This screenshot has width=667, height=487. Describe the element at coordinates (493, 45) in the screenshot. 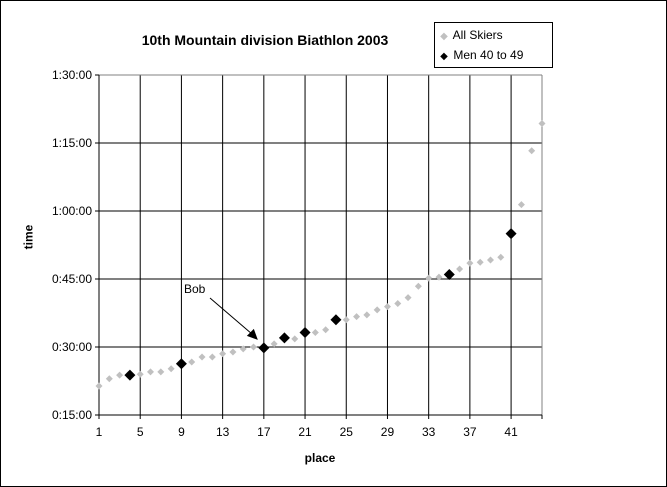

I see `legend: ◆ All Skiers ◆ Men 40 to 49` at that location.